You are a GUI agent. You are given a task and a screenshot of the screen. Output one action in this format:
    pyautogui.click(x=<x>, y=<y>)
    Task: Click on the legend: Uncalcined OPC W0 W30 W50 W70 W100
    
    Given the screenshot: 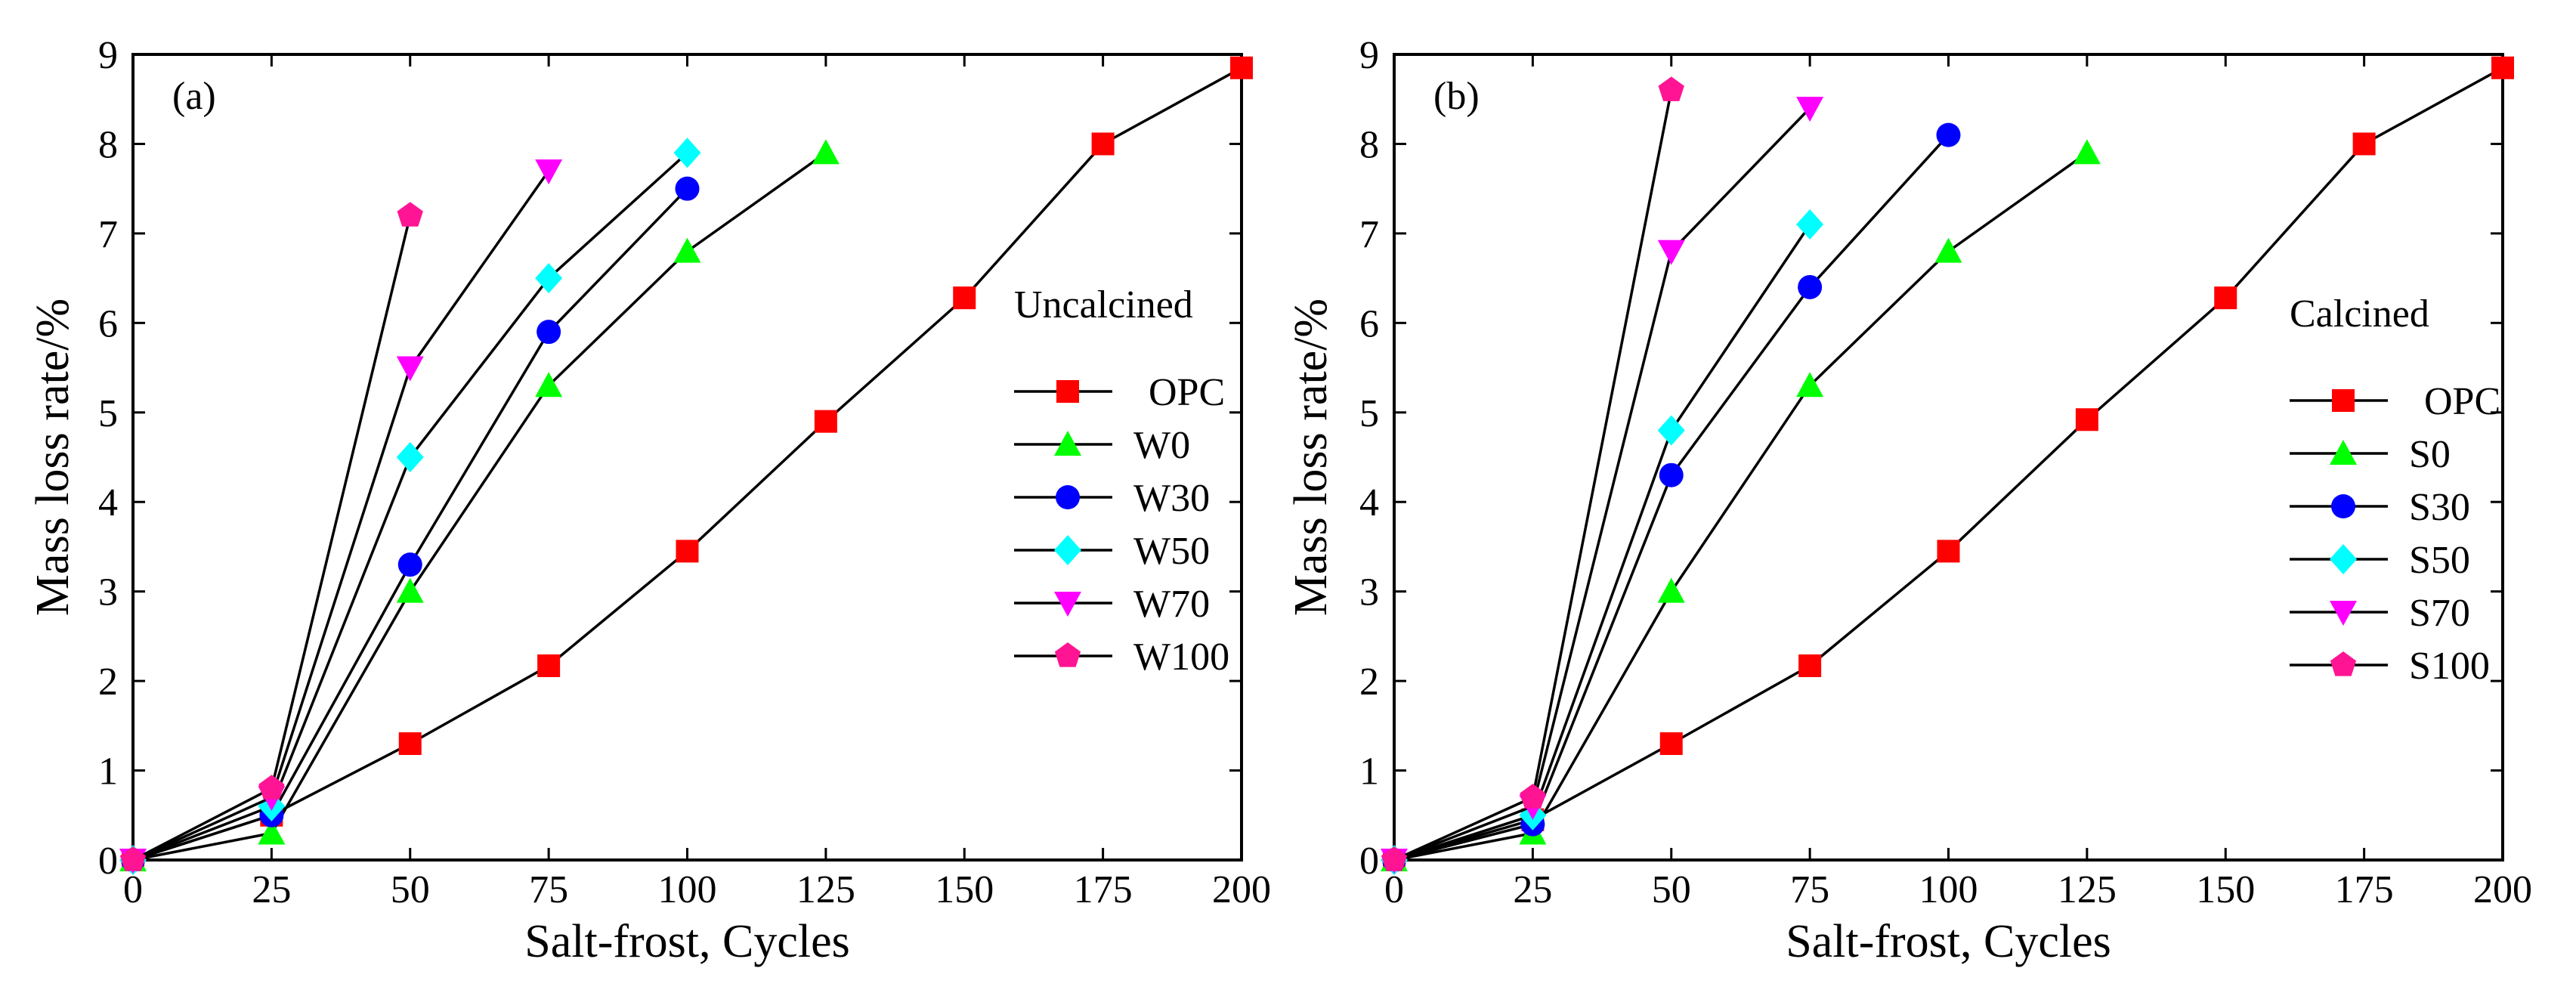 What is the action you would take?
    pyautogui.click(x=1121, y=481)
    